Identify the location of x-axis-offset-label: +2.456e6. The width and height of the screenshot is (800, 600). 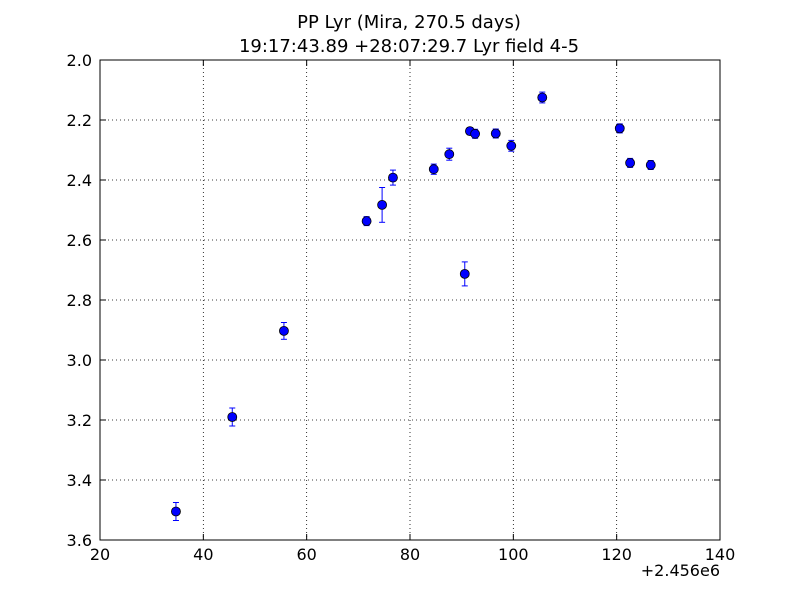
(680, 570).